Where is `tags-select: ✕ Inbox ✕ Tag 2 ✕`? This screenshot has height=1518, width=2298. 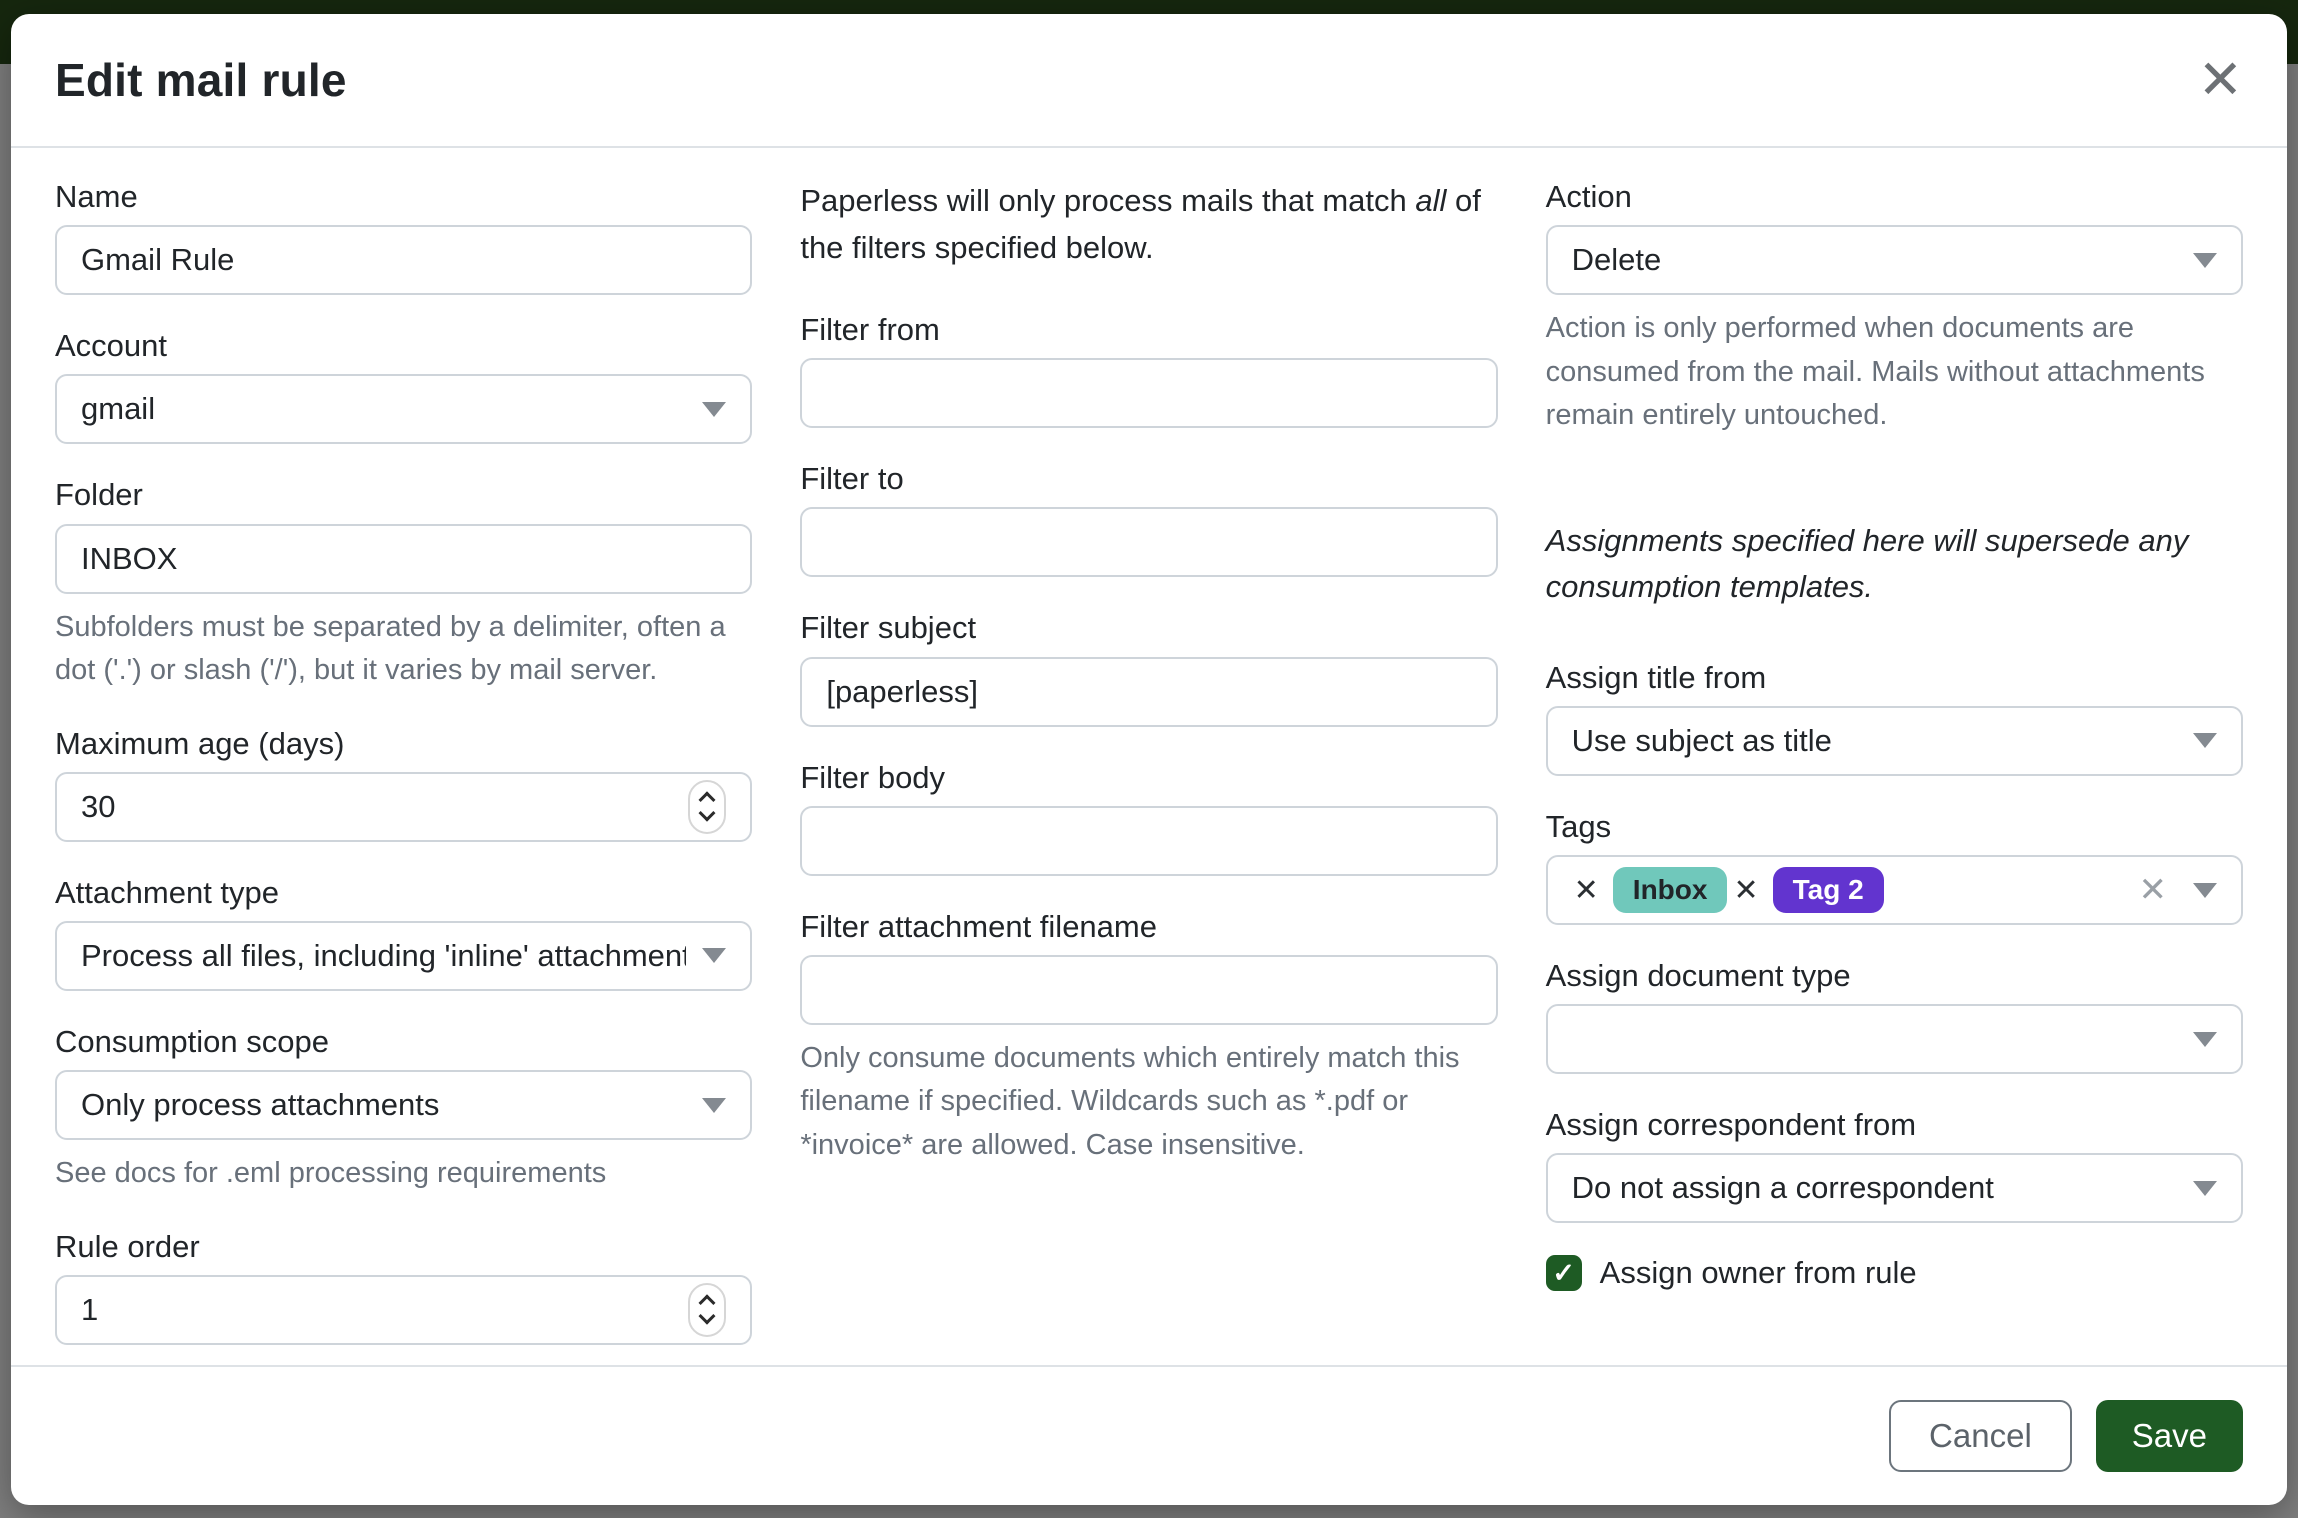
tags-select: ✕ Inbox ✕ Tag 2 ✕ is located at coordinates (1894, 890).